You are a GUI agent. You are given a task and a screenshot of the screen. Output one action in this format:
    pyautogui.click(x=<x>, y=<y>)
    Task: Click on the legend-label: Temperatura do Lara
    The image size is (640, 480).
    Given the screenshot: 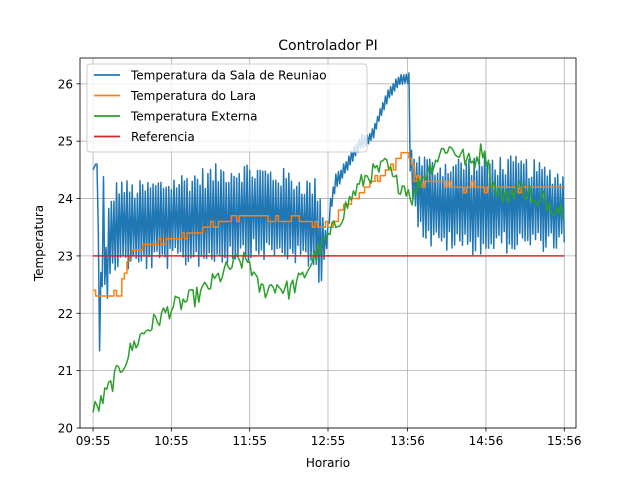 What is the action you would take?
    pyautogui.click(x=193, y=96)
    